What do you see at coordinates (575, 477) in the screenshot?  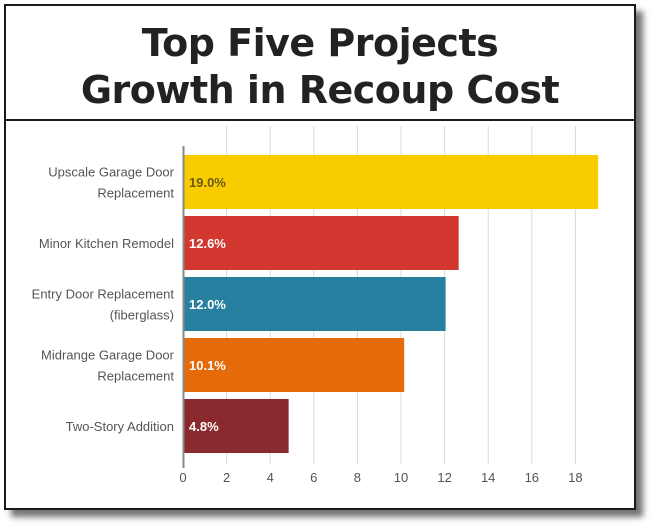 I see `x-tick-label: 18` at bounding box center [575, 477].